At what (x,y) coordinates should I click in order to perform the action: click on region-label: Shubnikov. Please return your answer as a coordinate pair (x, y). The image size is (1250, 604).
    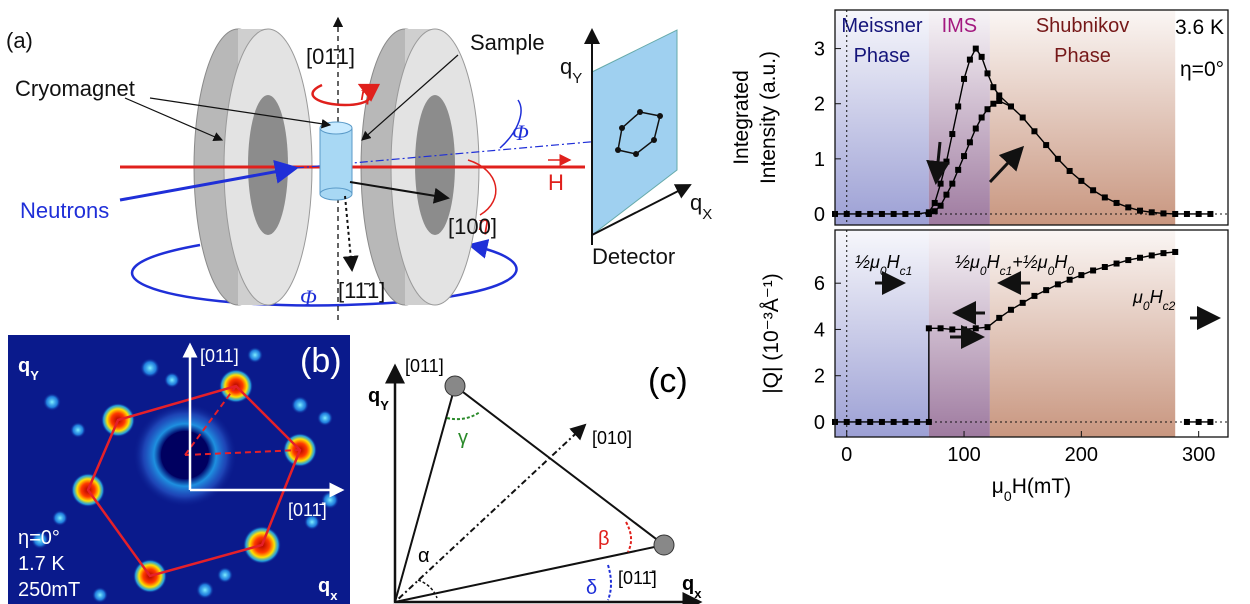
    Looking at the image, I should click on (1082, 26).